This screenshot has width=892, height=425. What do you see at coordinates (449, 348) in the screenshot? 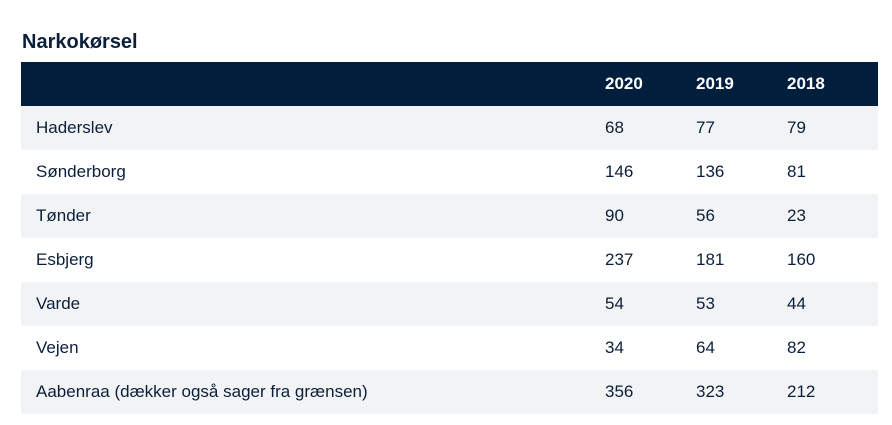
I see `table-row: Vejen 34 64 82` at bounding box center [449, 348].